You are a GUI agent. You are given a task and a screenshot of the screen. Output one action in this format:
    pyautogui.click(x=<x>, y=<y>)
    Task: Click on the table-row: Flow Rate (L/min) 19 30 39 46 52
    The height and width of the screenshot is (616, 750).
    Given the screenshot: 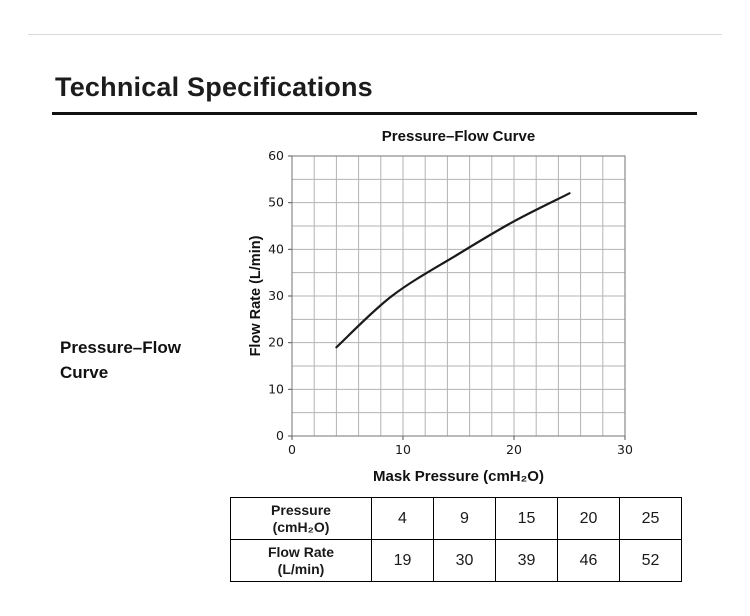 What is the action you would take?
    pyautogui.click(x=456, y=560)
    